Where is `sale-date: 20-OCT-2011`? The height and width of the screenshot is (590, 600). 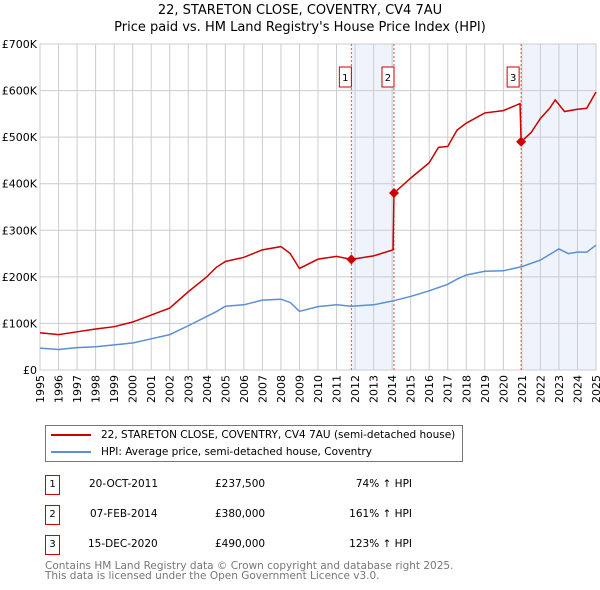 sale-date: 20-OCT-2011 is located at coordinates (123, 484).